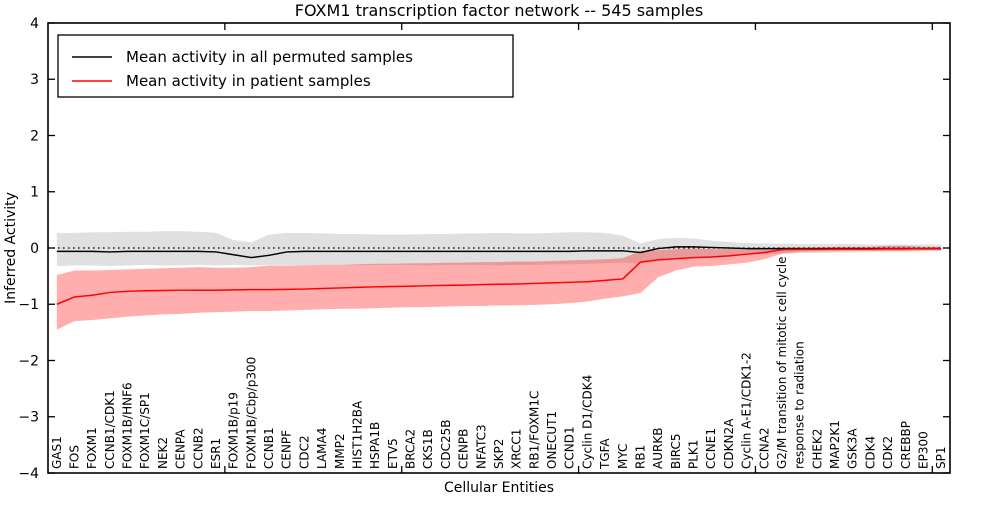  I want to click on series-line-permuted, so click(499, 252).